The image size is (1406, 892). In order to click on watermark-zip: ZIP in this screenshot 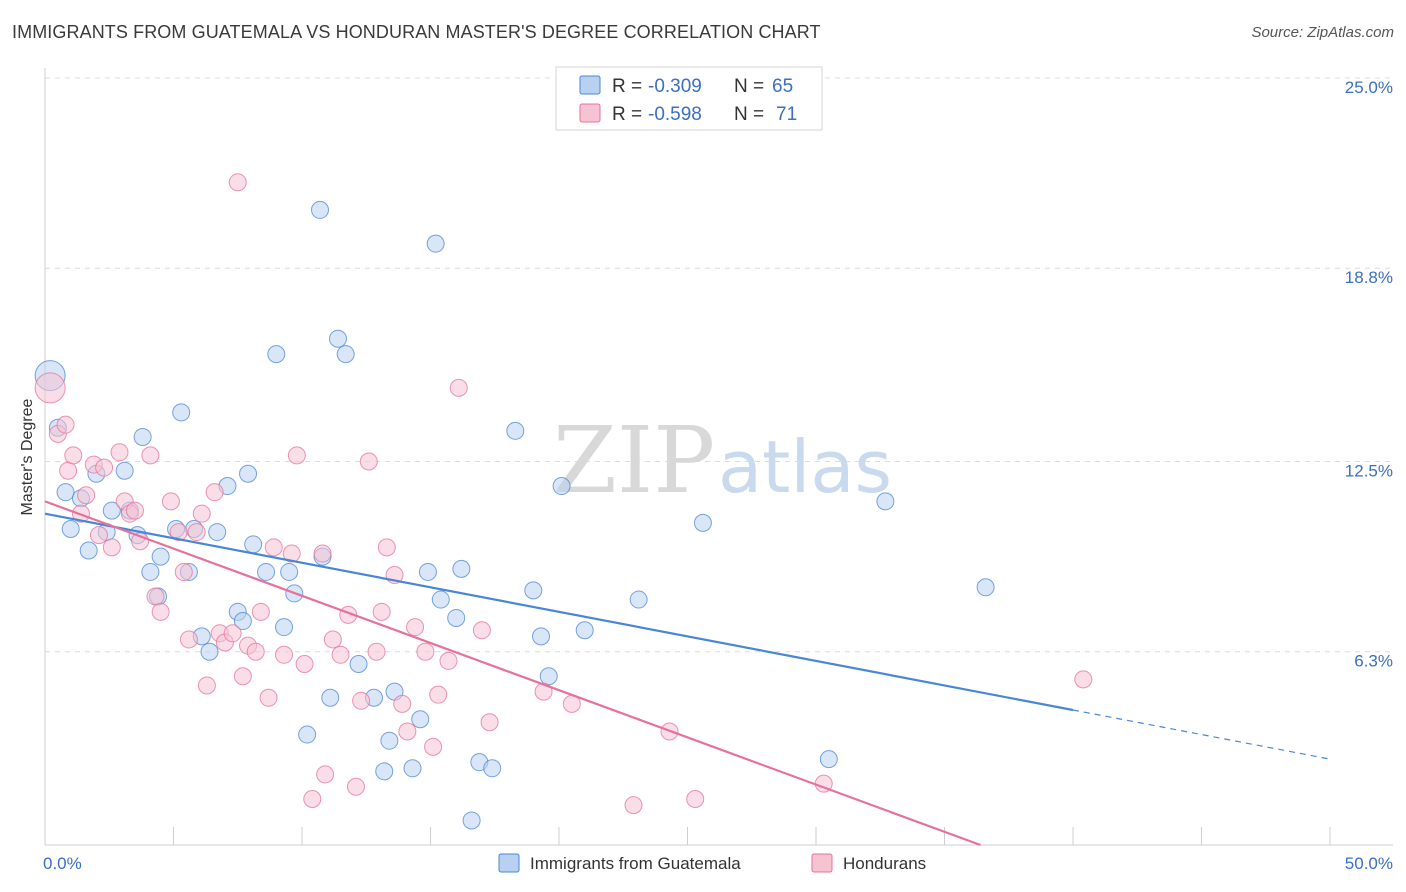, I will do `click(634, 460)`.